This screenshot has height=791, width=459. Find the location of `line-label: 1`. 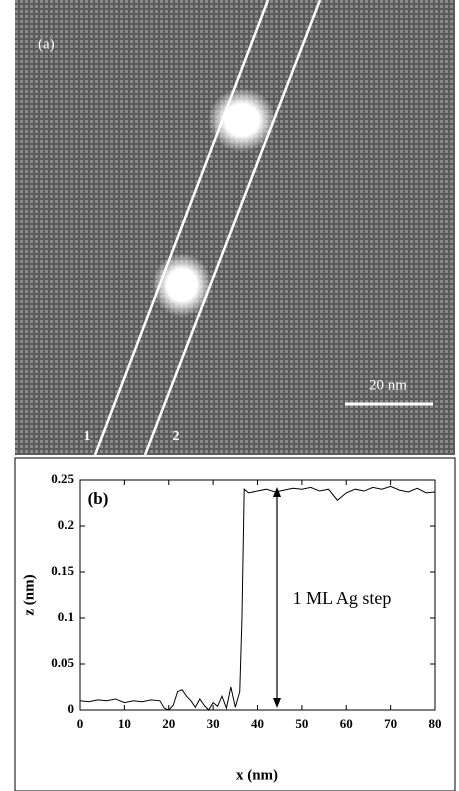

line-label: 1 is located at coordinates (87, 436).